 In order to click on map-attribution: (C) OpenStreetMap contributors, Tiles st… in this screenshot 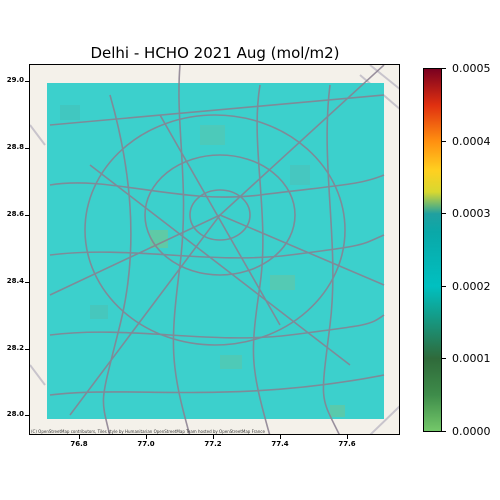, I will do `click(148, 431)`.